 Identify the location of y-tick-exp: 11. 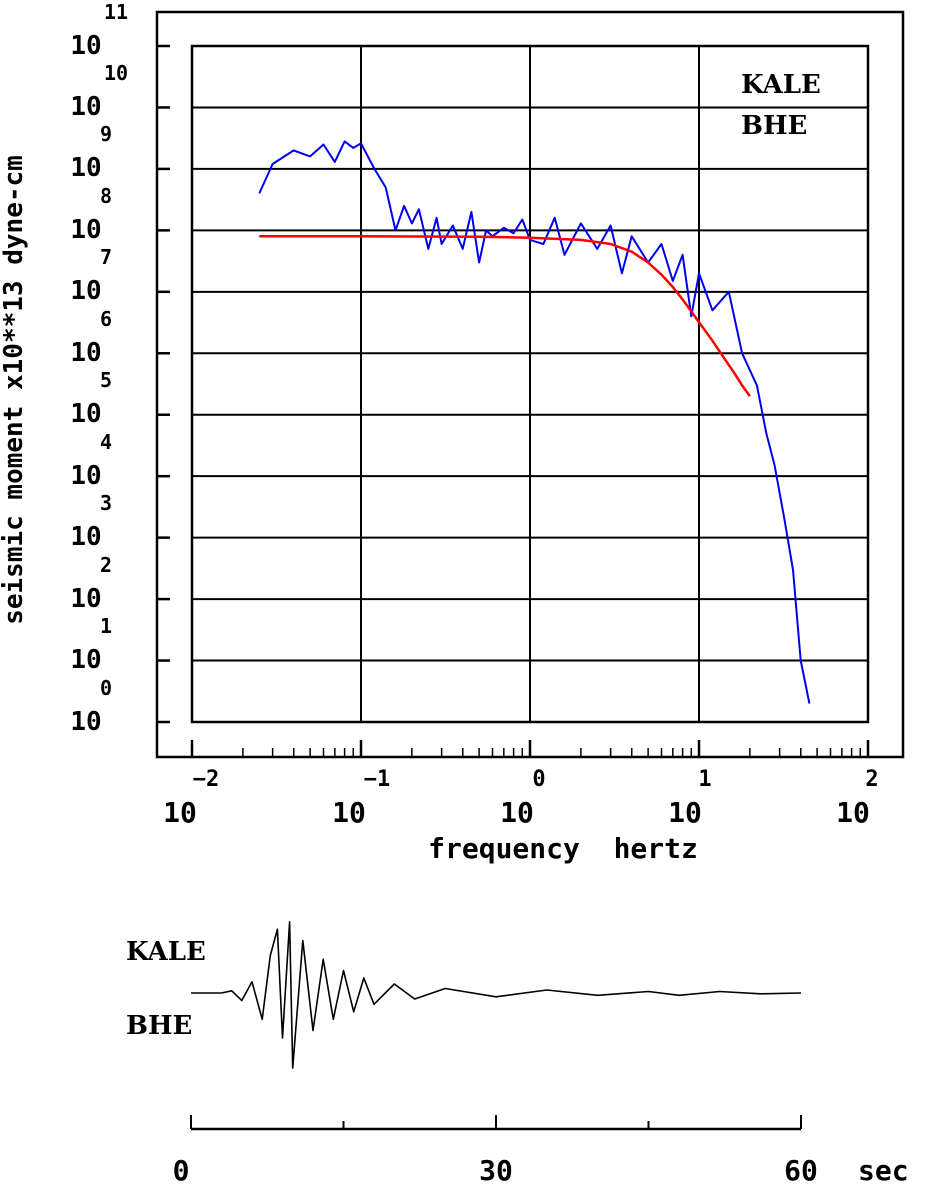
(116, 12).